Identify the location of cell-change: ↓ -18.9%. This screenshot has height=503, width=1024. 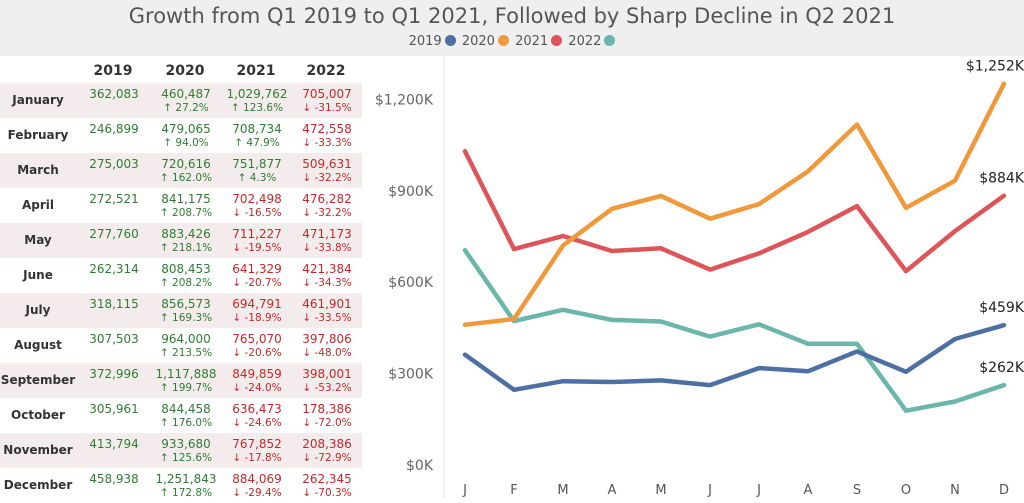
(257, 318).